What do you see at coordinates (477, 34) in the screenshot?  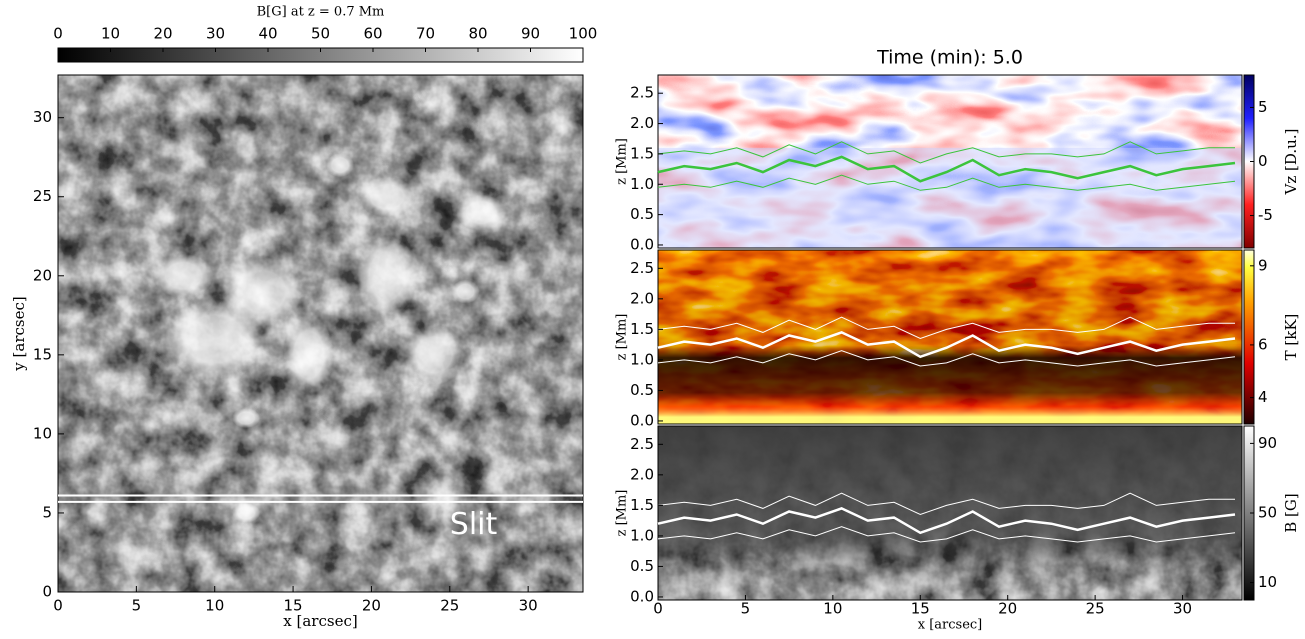 I see `colorbar-tick-label: 80` at bounding box center [477, 34].